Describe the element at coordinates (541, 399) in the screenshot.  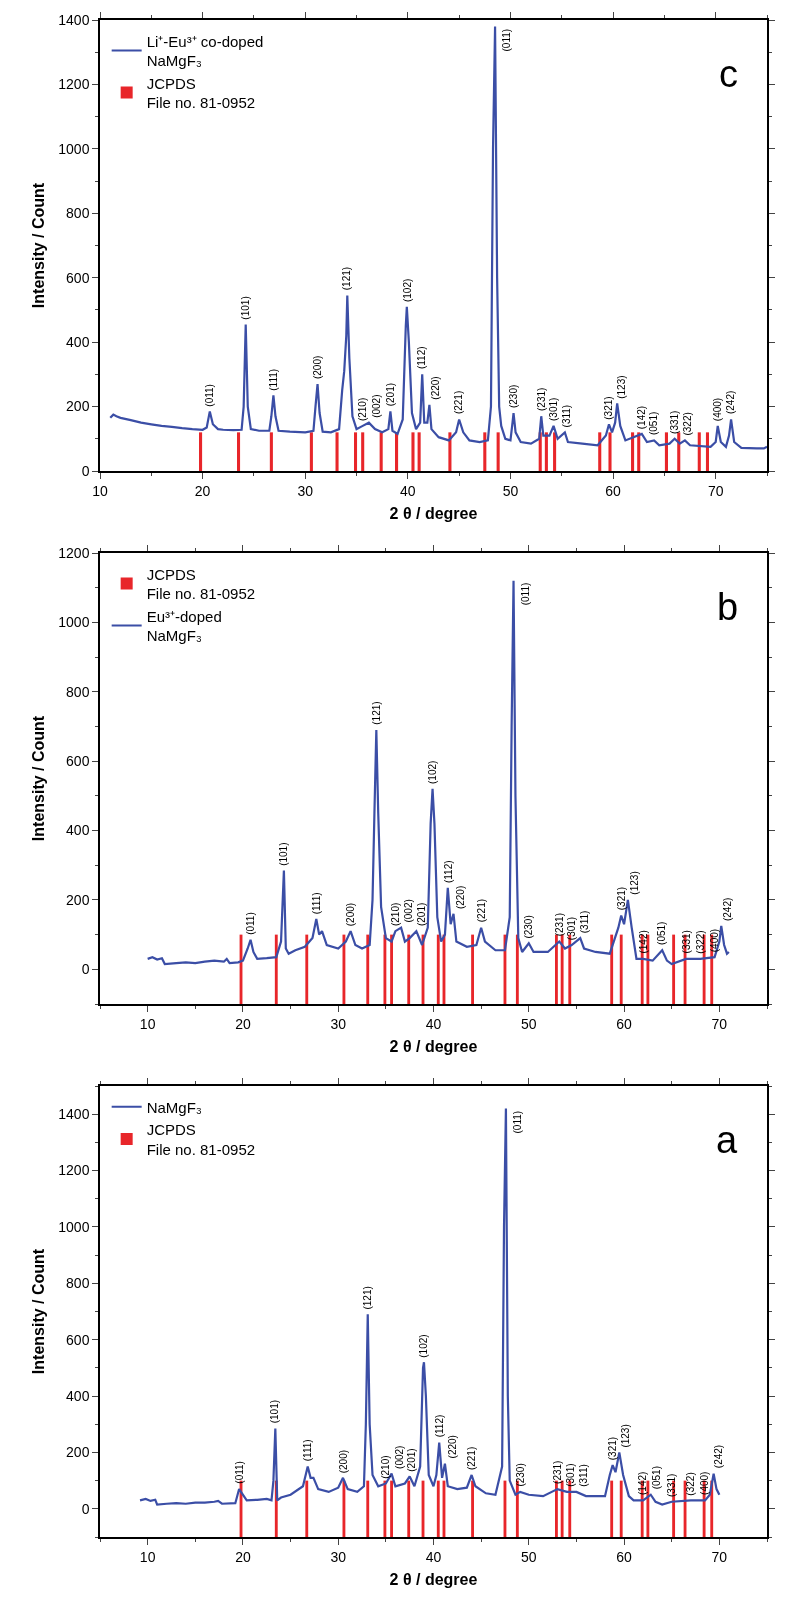
I see `annotation: (231)` at that location.